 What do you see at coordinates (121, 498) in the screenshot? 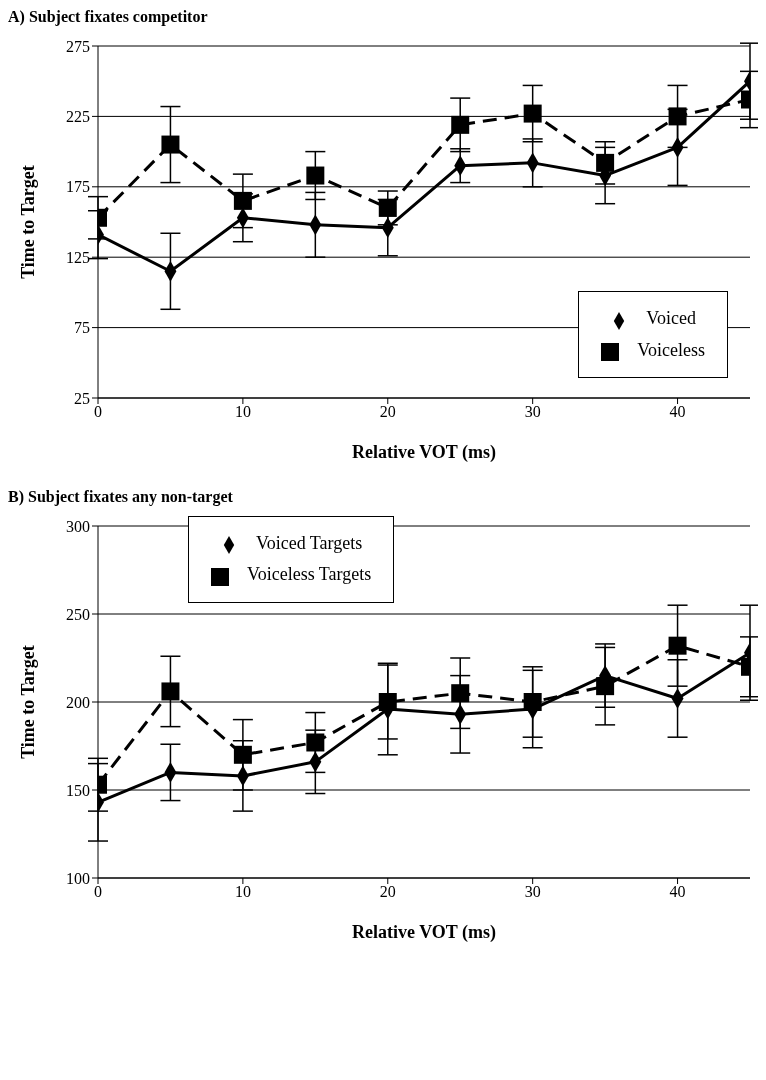
I see `chart-title: B) Subject fixates any non-target` at bounding box center [121, 498].